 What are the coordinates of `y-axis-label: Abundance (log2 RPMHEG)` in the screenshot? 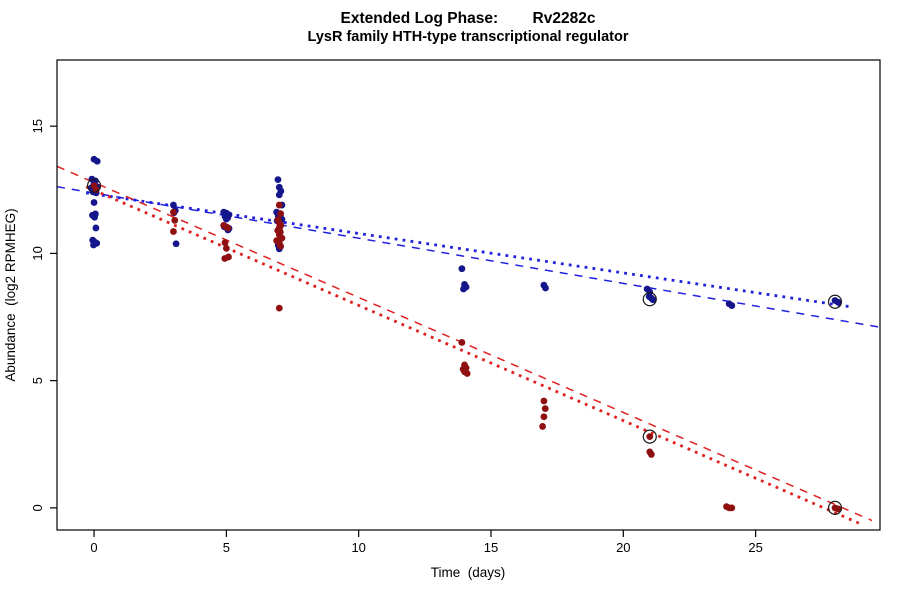 It's located at (10, 294).